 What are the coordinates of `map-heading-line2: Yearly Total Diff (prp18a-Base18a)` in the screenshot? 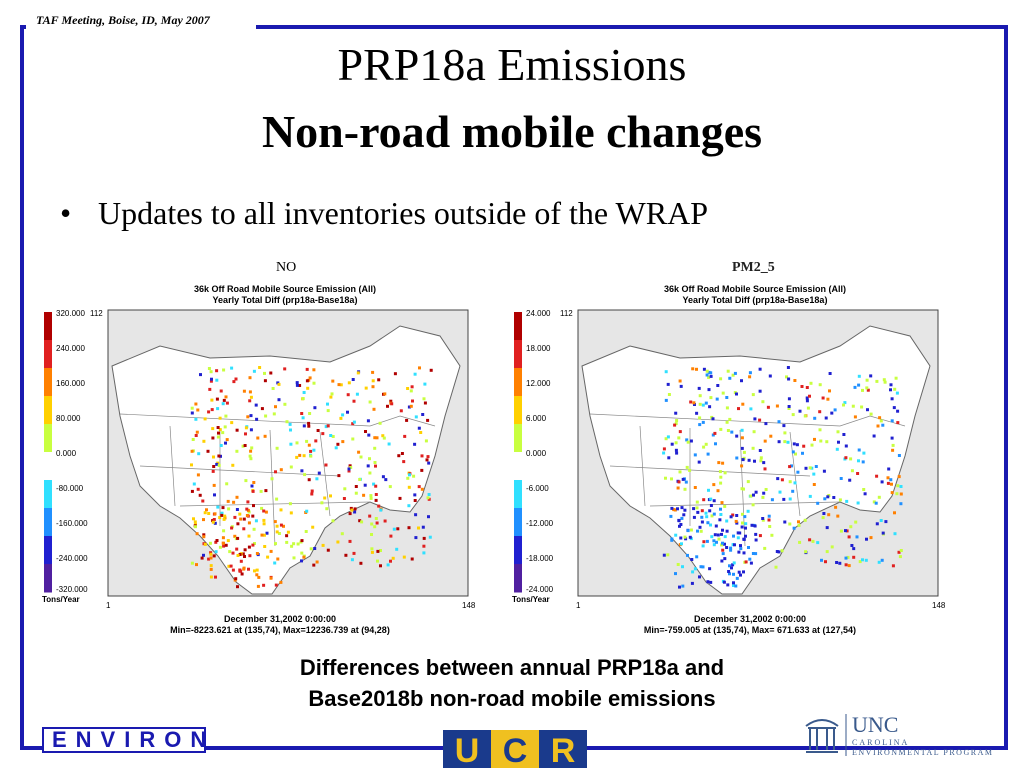 It's located at (755, 300).